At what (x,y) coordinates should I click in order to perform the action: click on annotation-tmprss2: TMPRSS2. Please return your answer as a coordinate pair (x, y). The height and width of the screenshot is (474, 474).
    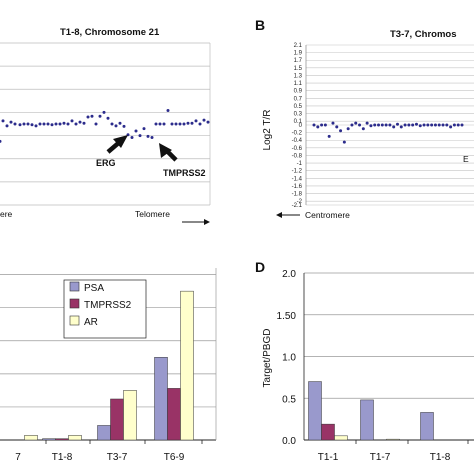
    Looking at the image, I should click on (184, 173).